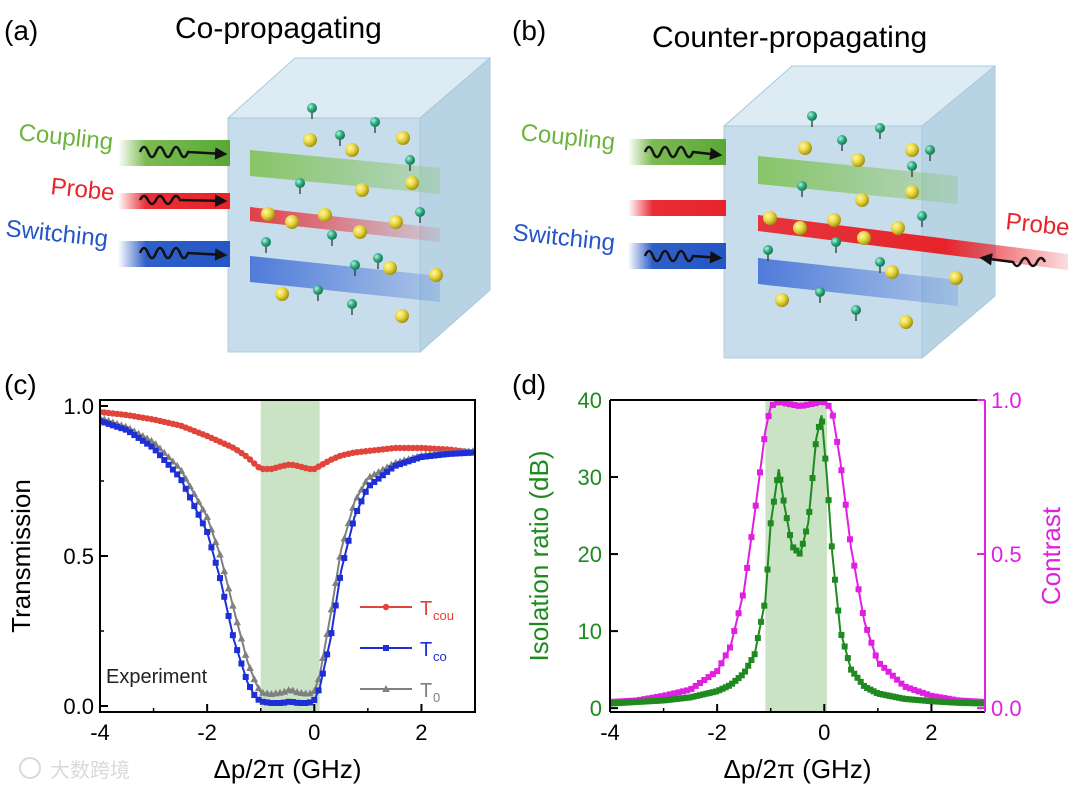 This screenshot has height=789, width=1080. What do you see at coordinates (529, 384) in the screenshot?
I see `panel-d-label: (d)` at bounding box center [529, 384].